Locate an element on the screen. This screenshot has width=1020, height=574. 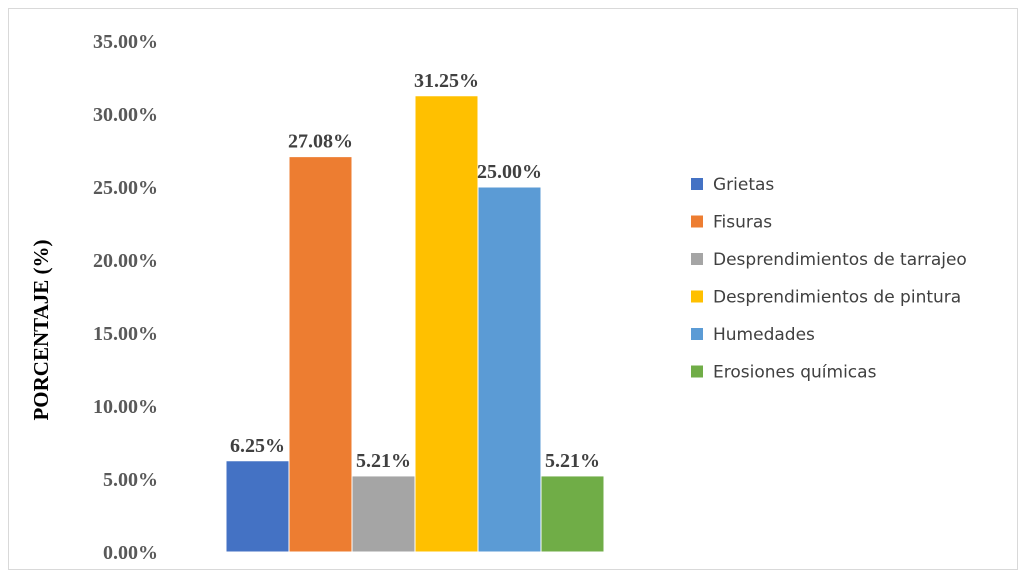
data-label: 6.25% is located at coordinates (257, 446).